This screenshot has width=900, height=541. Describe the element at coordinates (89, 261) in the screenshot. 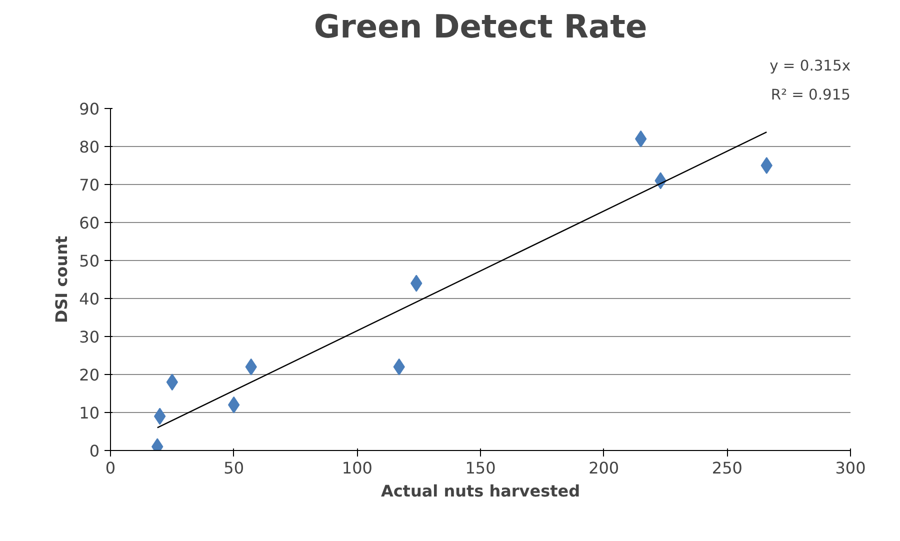

I see `y-tick-label: 50` at that location.